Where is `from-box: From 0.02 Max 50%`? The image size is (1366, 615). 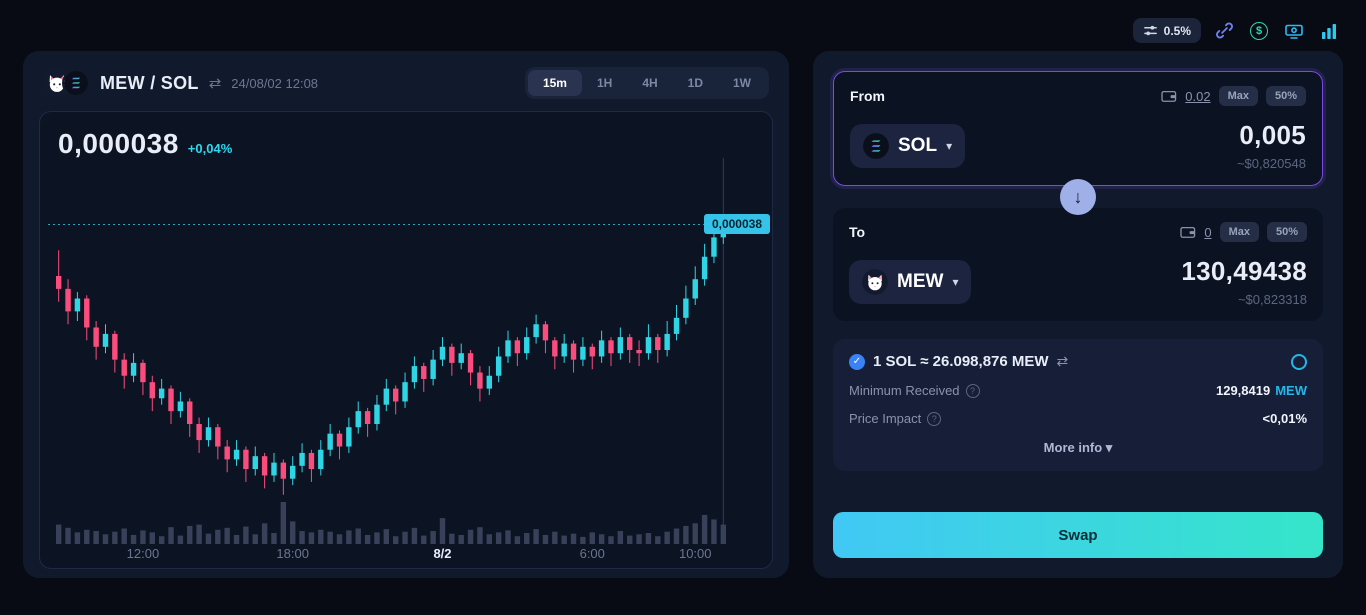 from-box: From 0.02 Max 50% is located at coordinates (1078, 128).